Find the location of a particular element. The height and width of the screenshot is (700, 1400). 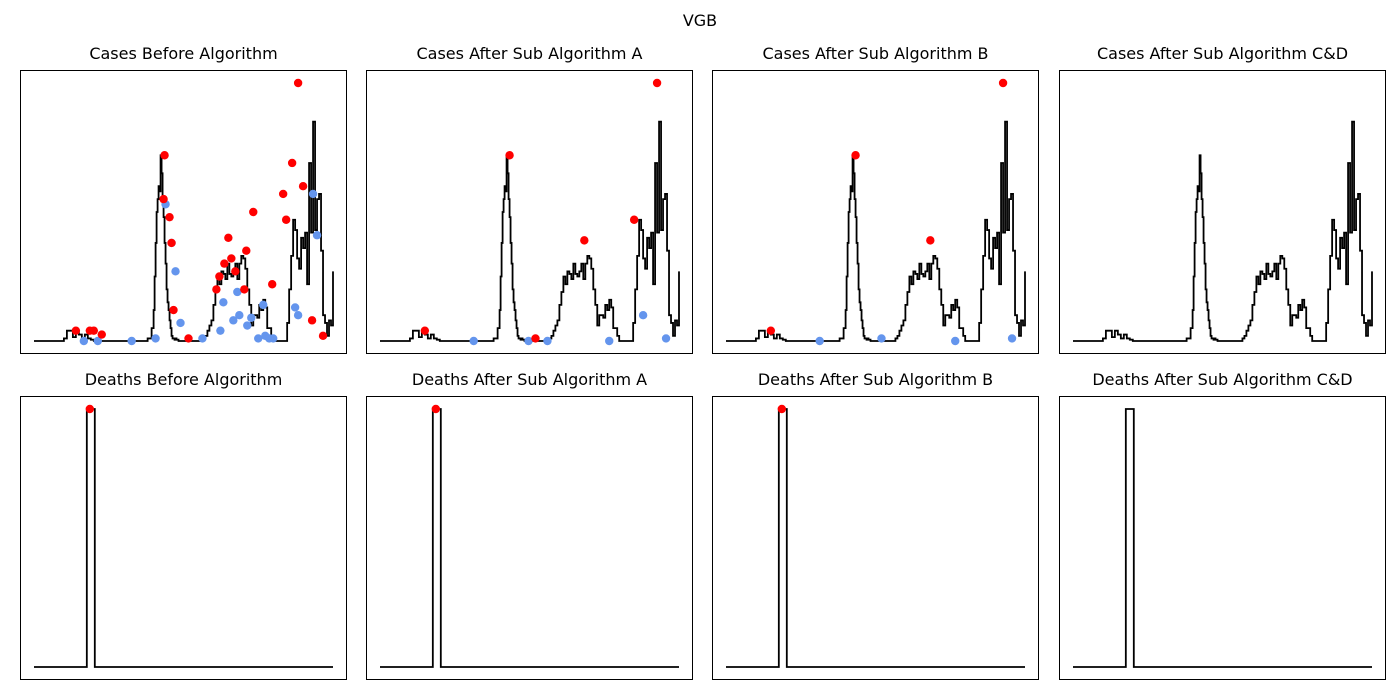

chart-title: Deaths After Sub Algorithm A is located at coordinates (529, 379).